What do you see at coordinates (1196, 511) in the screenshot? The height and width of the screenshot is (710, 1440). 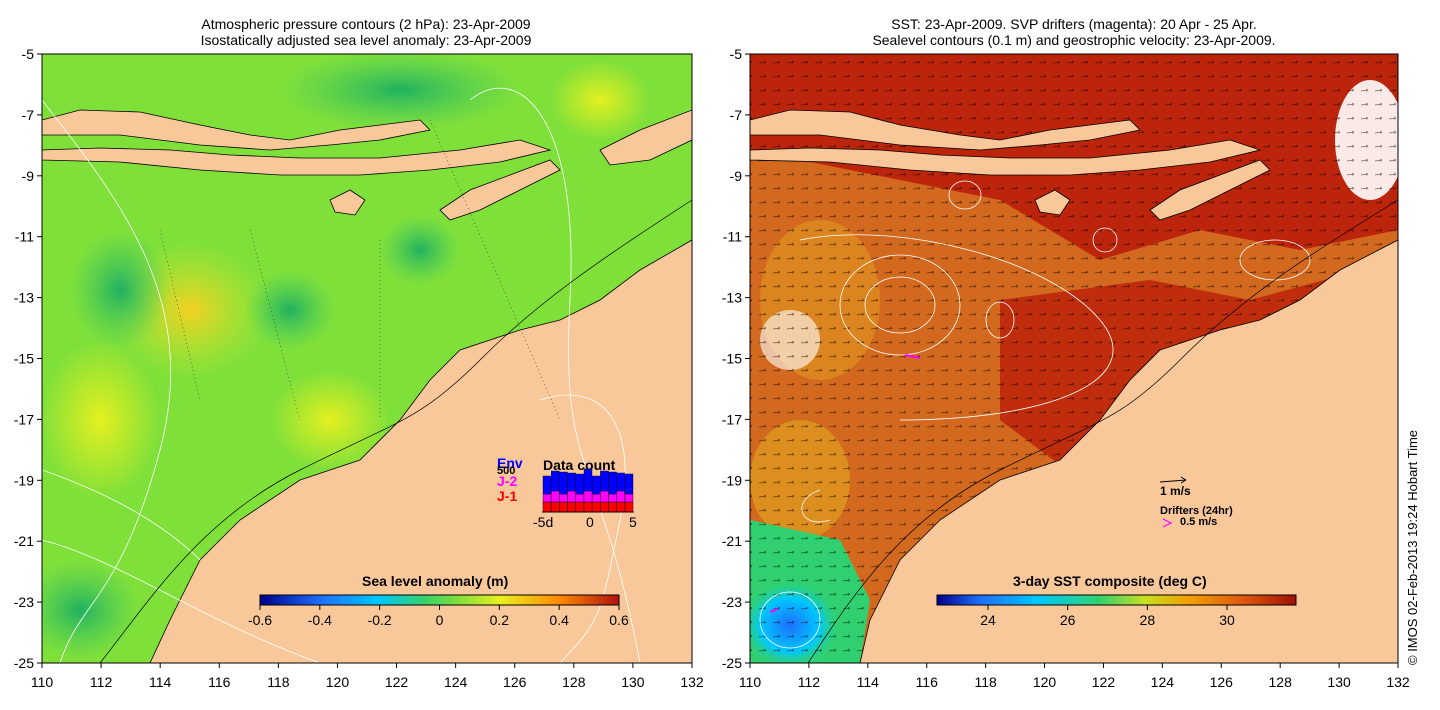 I see `drifters-label: Drifters (24hr)` at bounding box center [1196, 511].